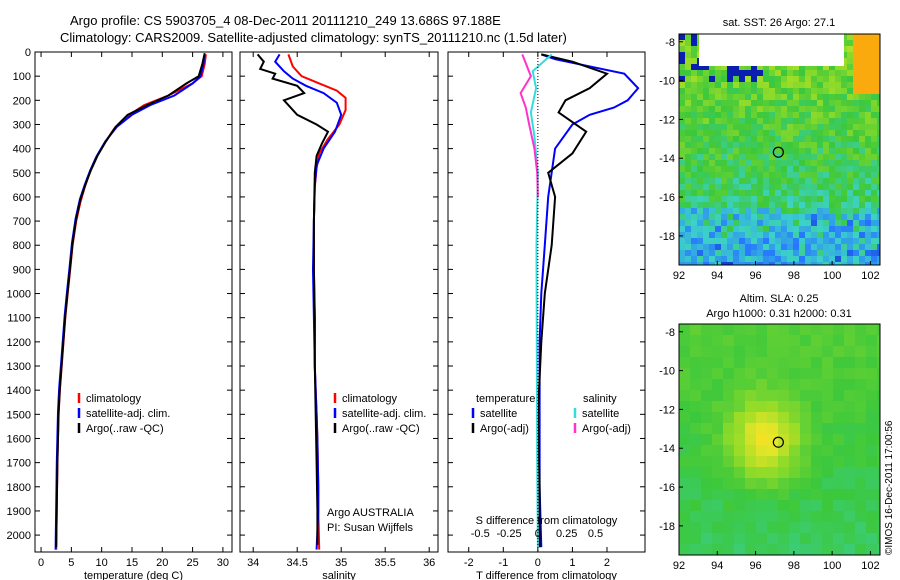 The height and width of the screenshot is (580, 900). I want to click on difference-xtick-label: -2, so click(469, 563).